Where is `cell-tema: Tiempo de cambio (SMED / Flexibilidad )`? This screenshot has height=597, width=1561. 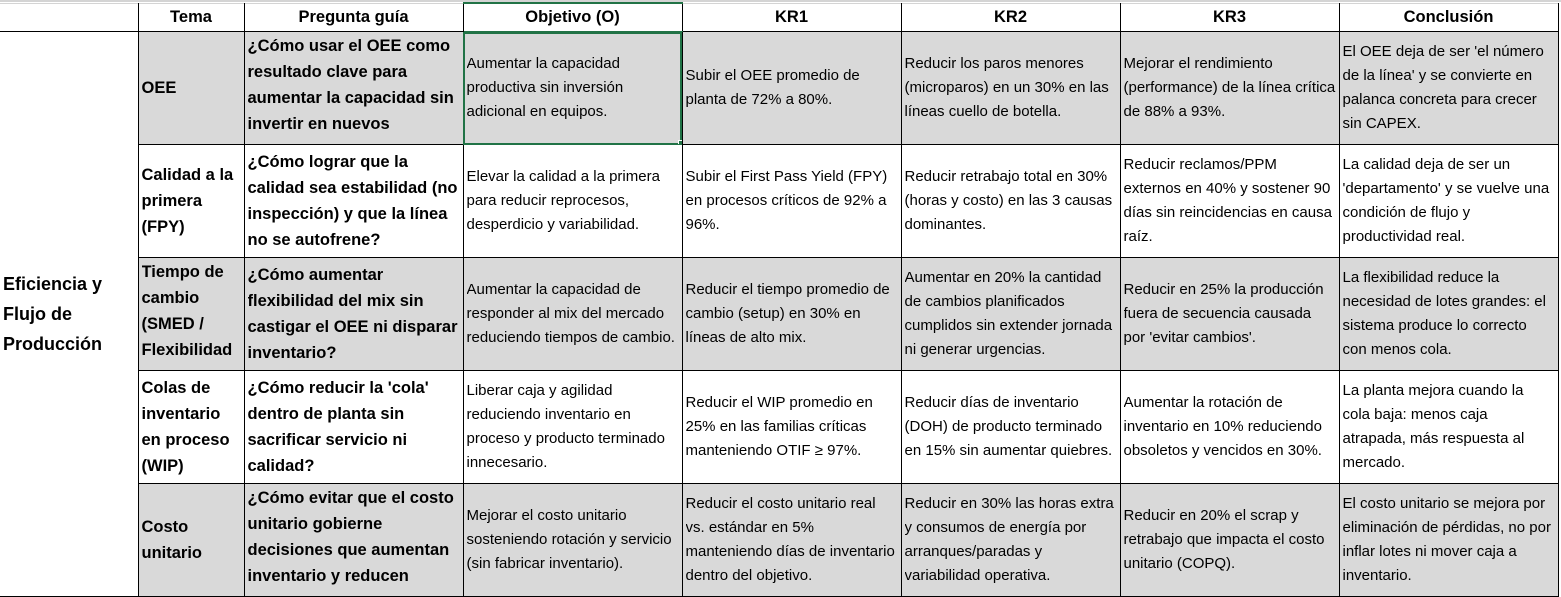
cell-tema: Tiempo de cambio (SMED / Flexibilidad ) is located at coordinates (191, 314).